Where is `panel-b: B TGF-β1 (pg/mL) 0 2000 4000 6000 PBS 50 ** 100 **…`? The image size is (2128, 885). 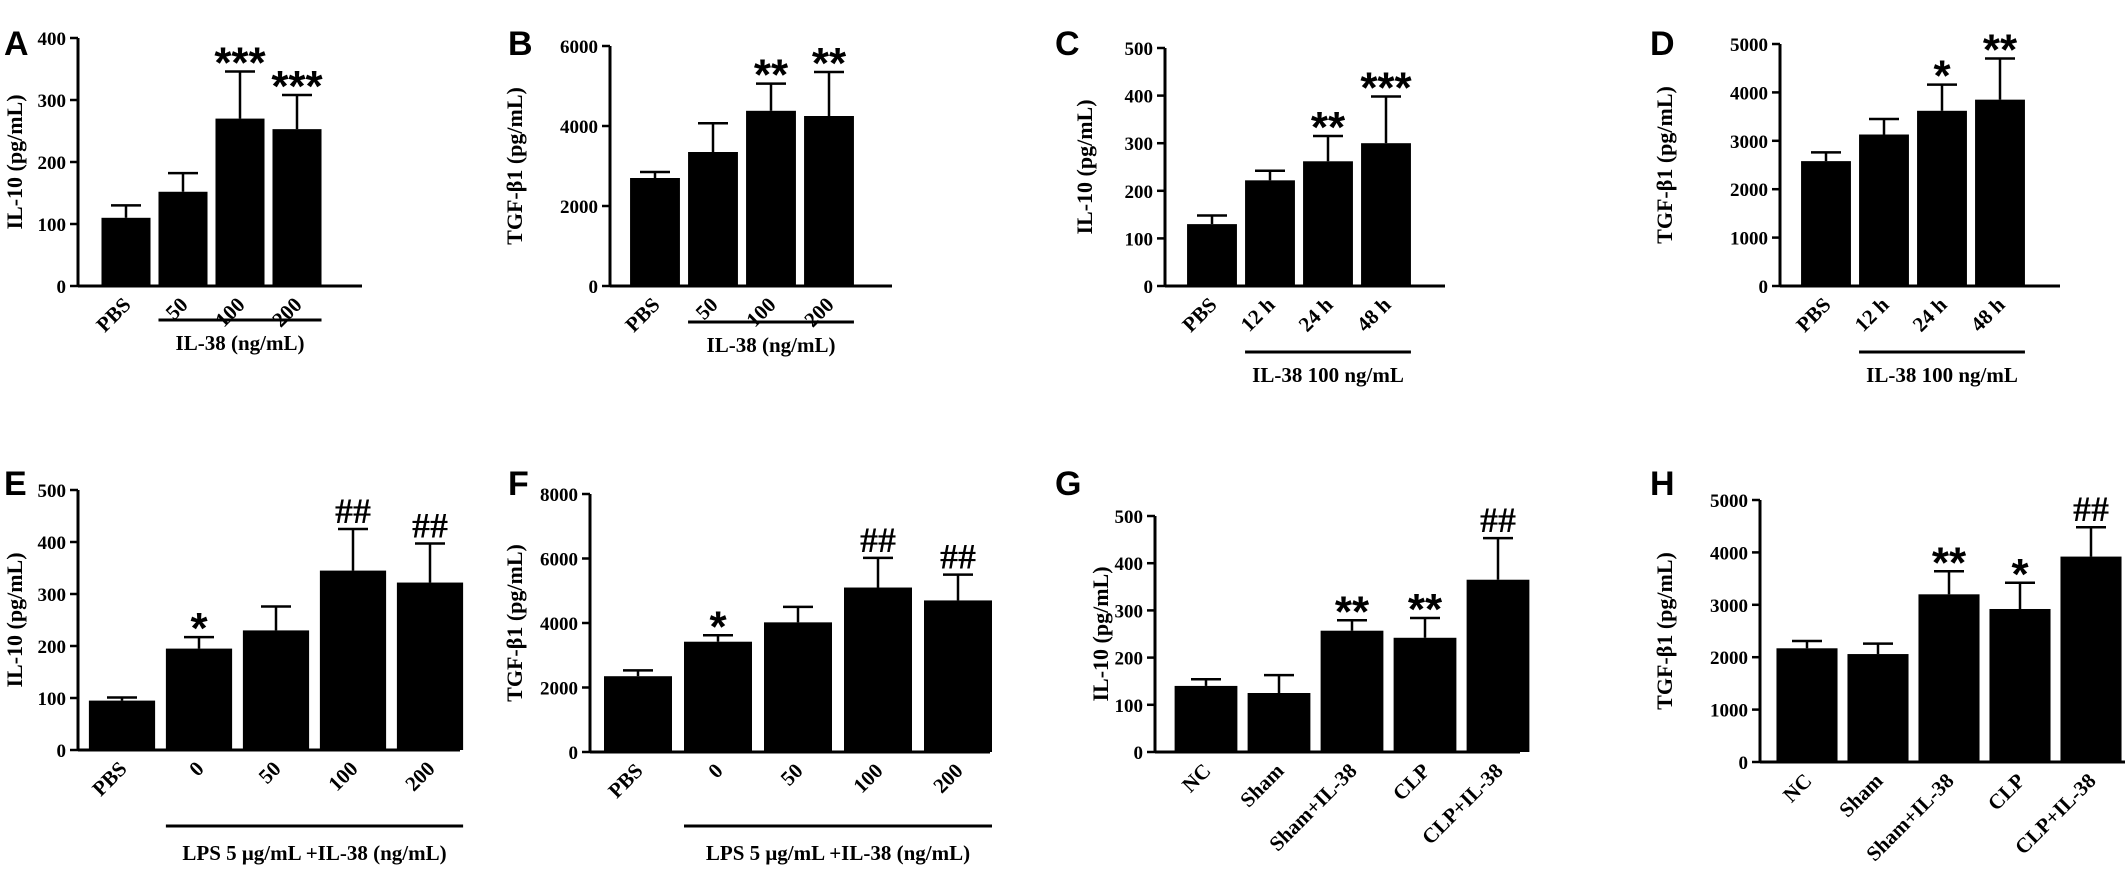
panel-b: B TGF-β1 (pg/mL) 0 2000 4000 6000 PBS 50 ** 100 **… is located at coordinates (697, 191).